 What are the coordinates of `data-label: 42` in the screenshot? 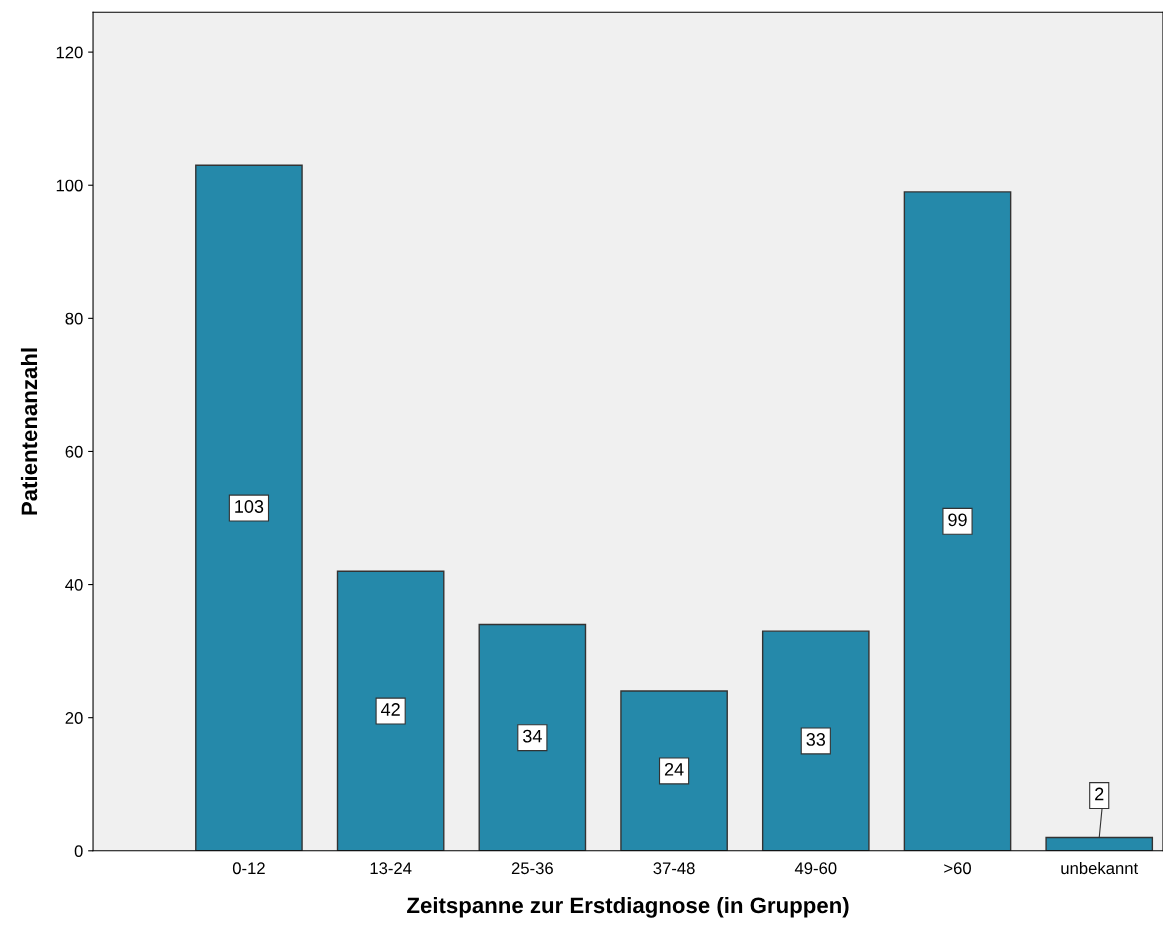 It's located at (390, 709).